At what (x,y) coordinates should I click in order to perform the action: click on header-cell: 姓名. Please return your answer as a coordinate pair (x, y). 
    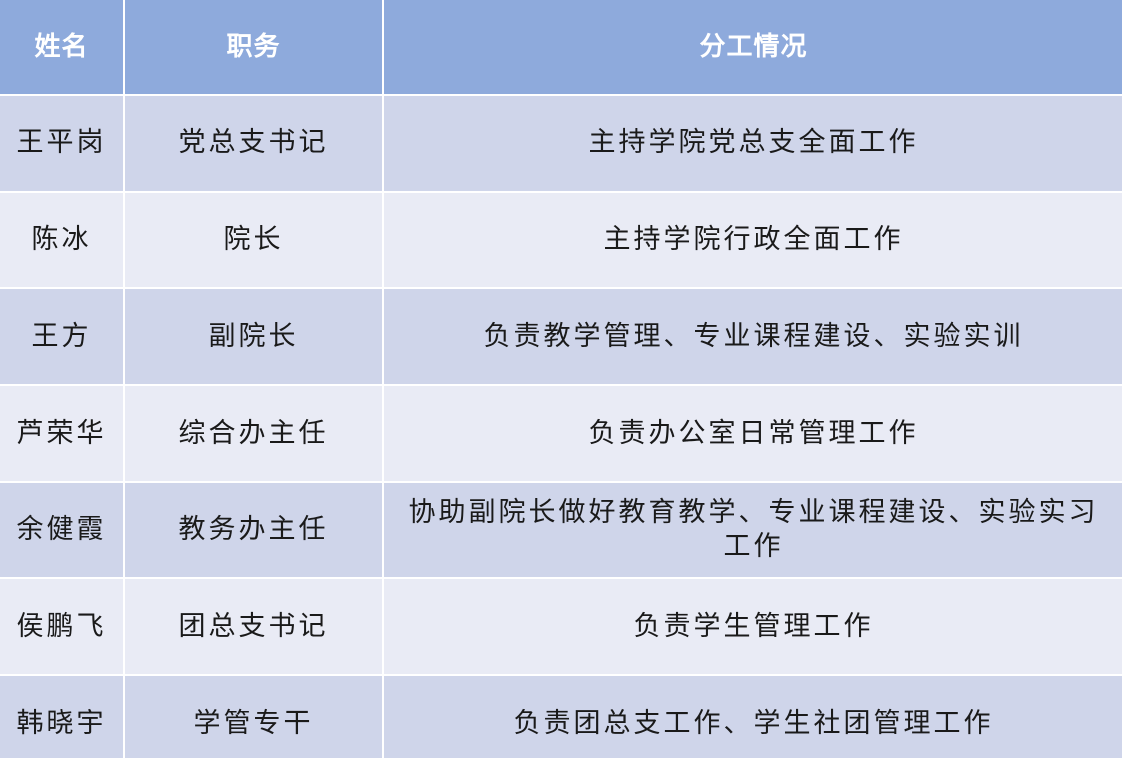
    Looking at the image, I should click on (61, 47).